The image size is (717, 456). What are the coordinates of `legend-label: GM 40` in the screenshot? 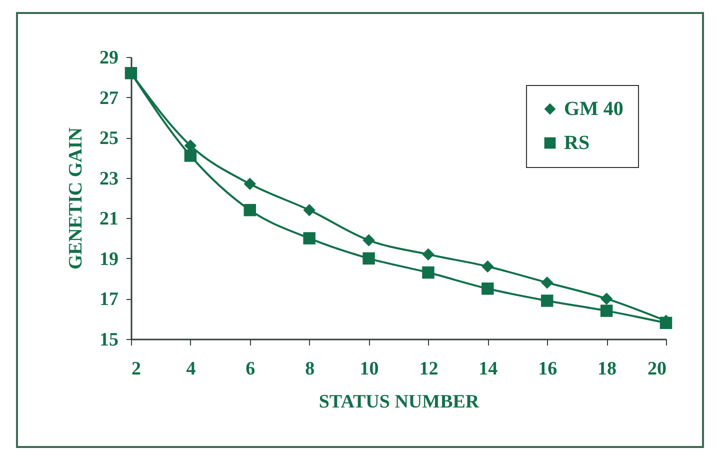 It's located at (594, 109).